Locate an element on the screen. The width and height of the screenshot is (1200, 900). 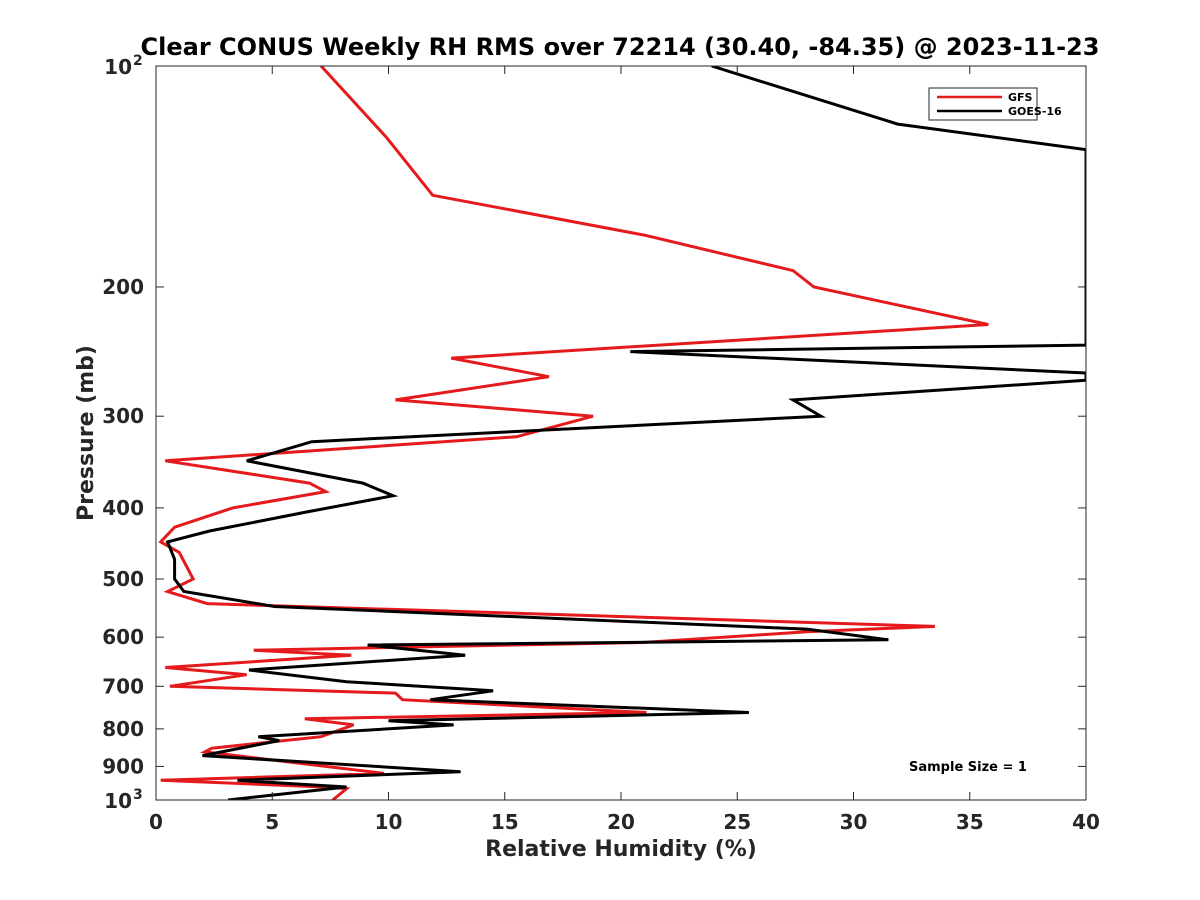
y-tick-label-exponent: 2 is located at coordinates (138, 61).